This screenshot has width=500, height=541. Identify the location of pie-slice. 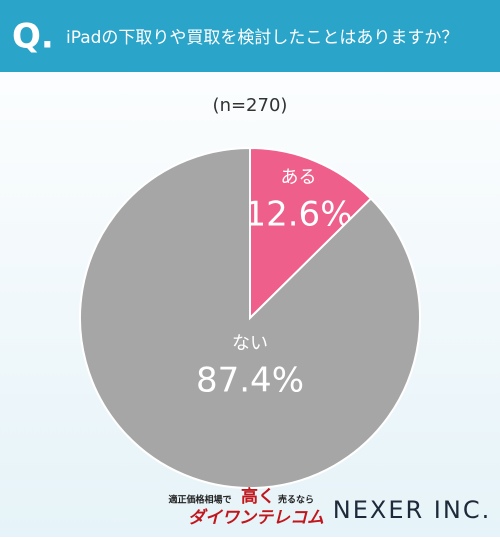
(311, 233).